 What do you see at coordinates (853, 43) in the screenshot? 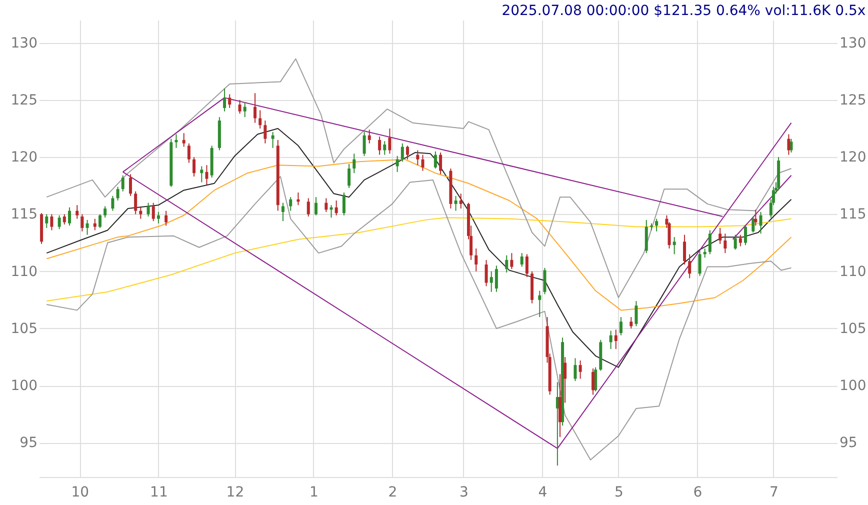
I see `y2-tick-label: 130` at bounding box center [853, 43].